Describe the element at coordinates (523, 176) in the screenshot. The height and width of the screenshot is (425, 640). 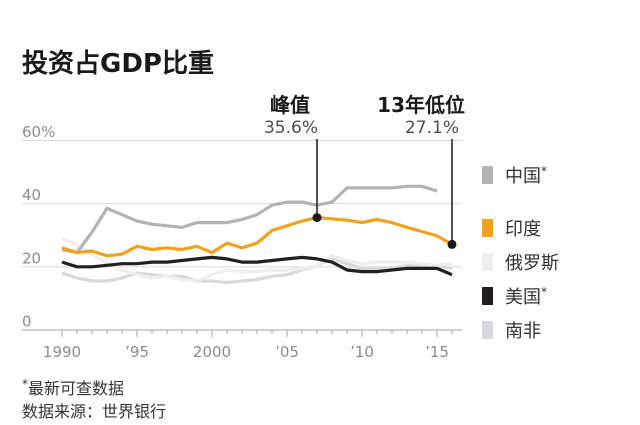
I see `legend-name-china: 中国` at that location.